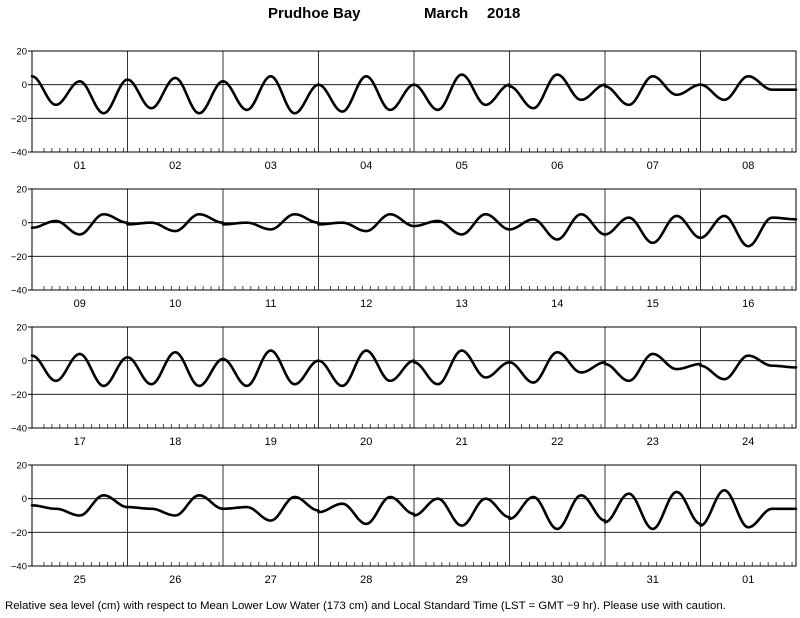 The height and width of the screenshot is (618, 800). I want to click on day-label: 24, so click(748, 442).